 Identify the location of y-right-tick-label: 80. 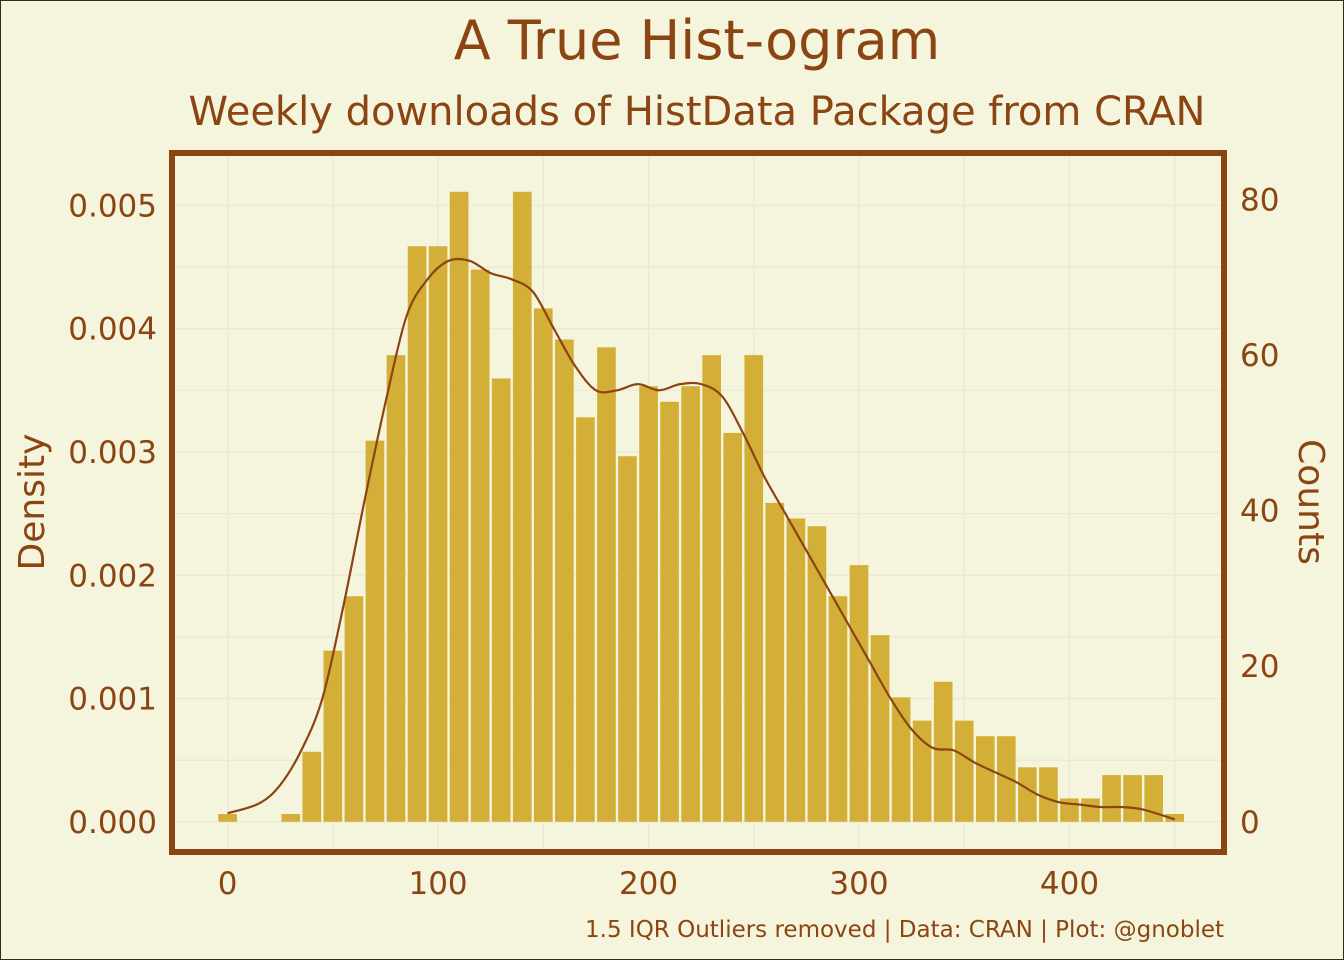
(1259, 201).